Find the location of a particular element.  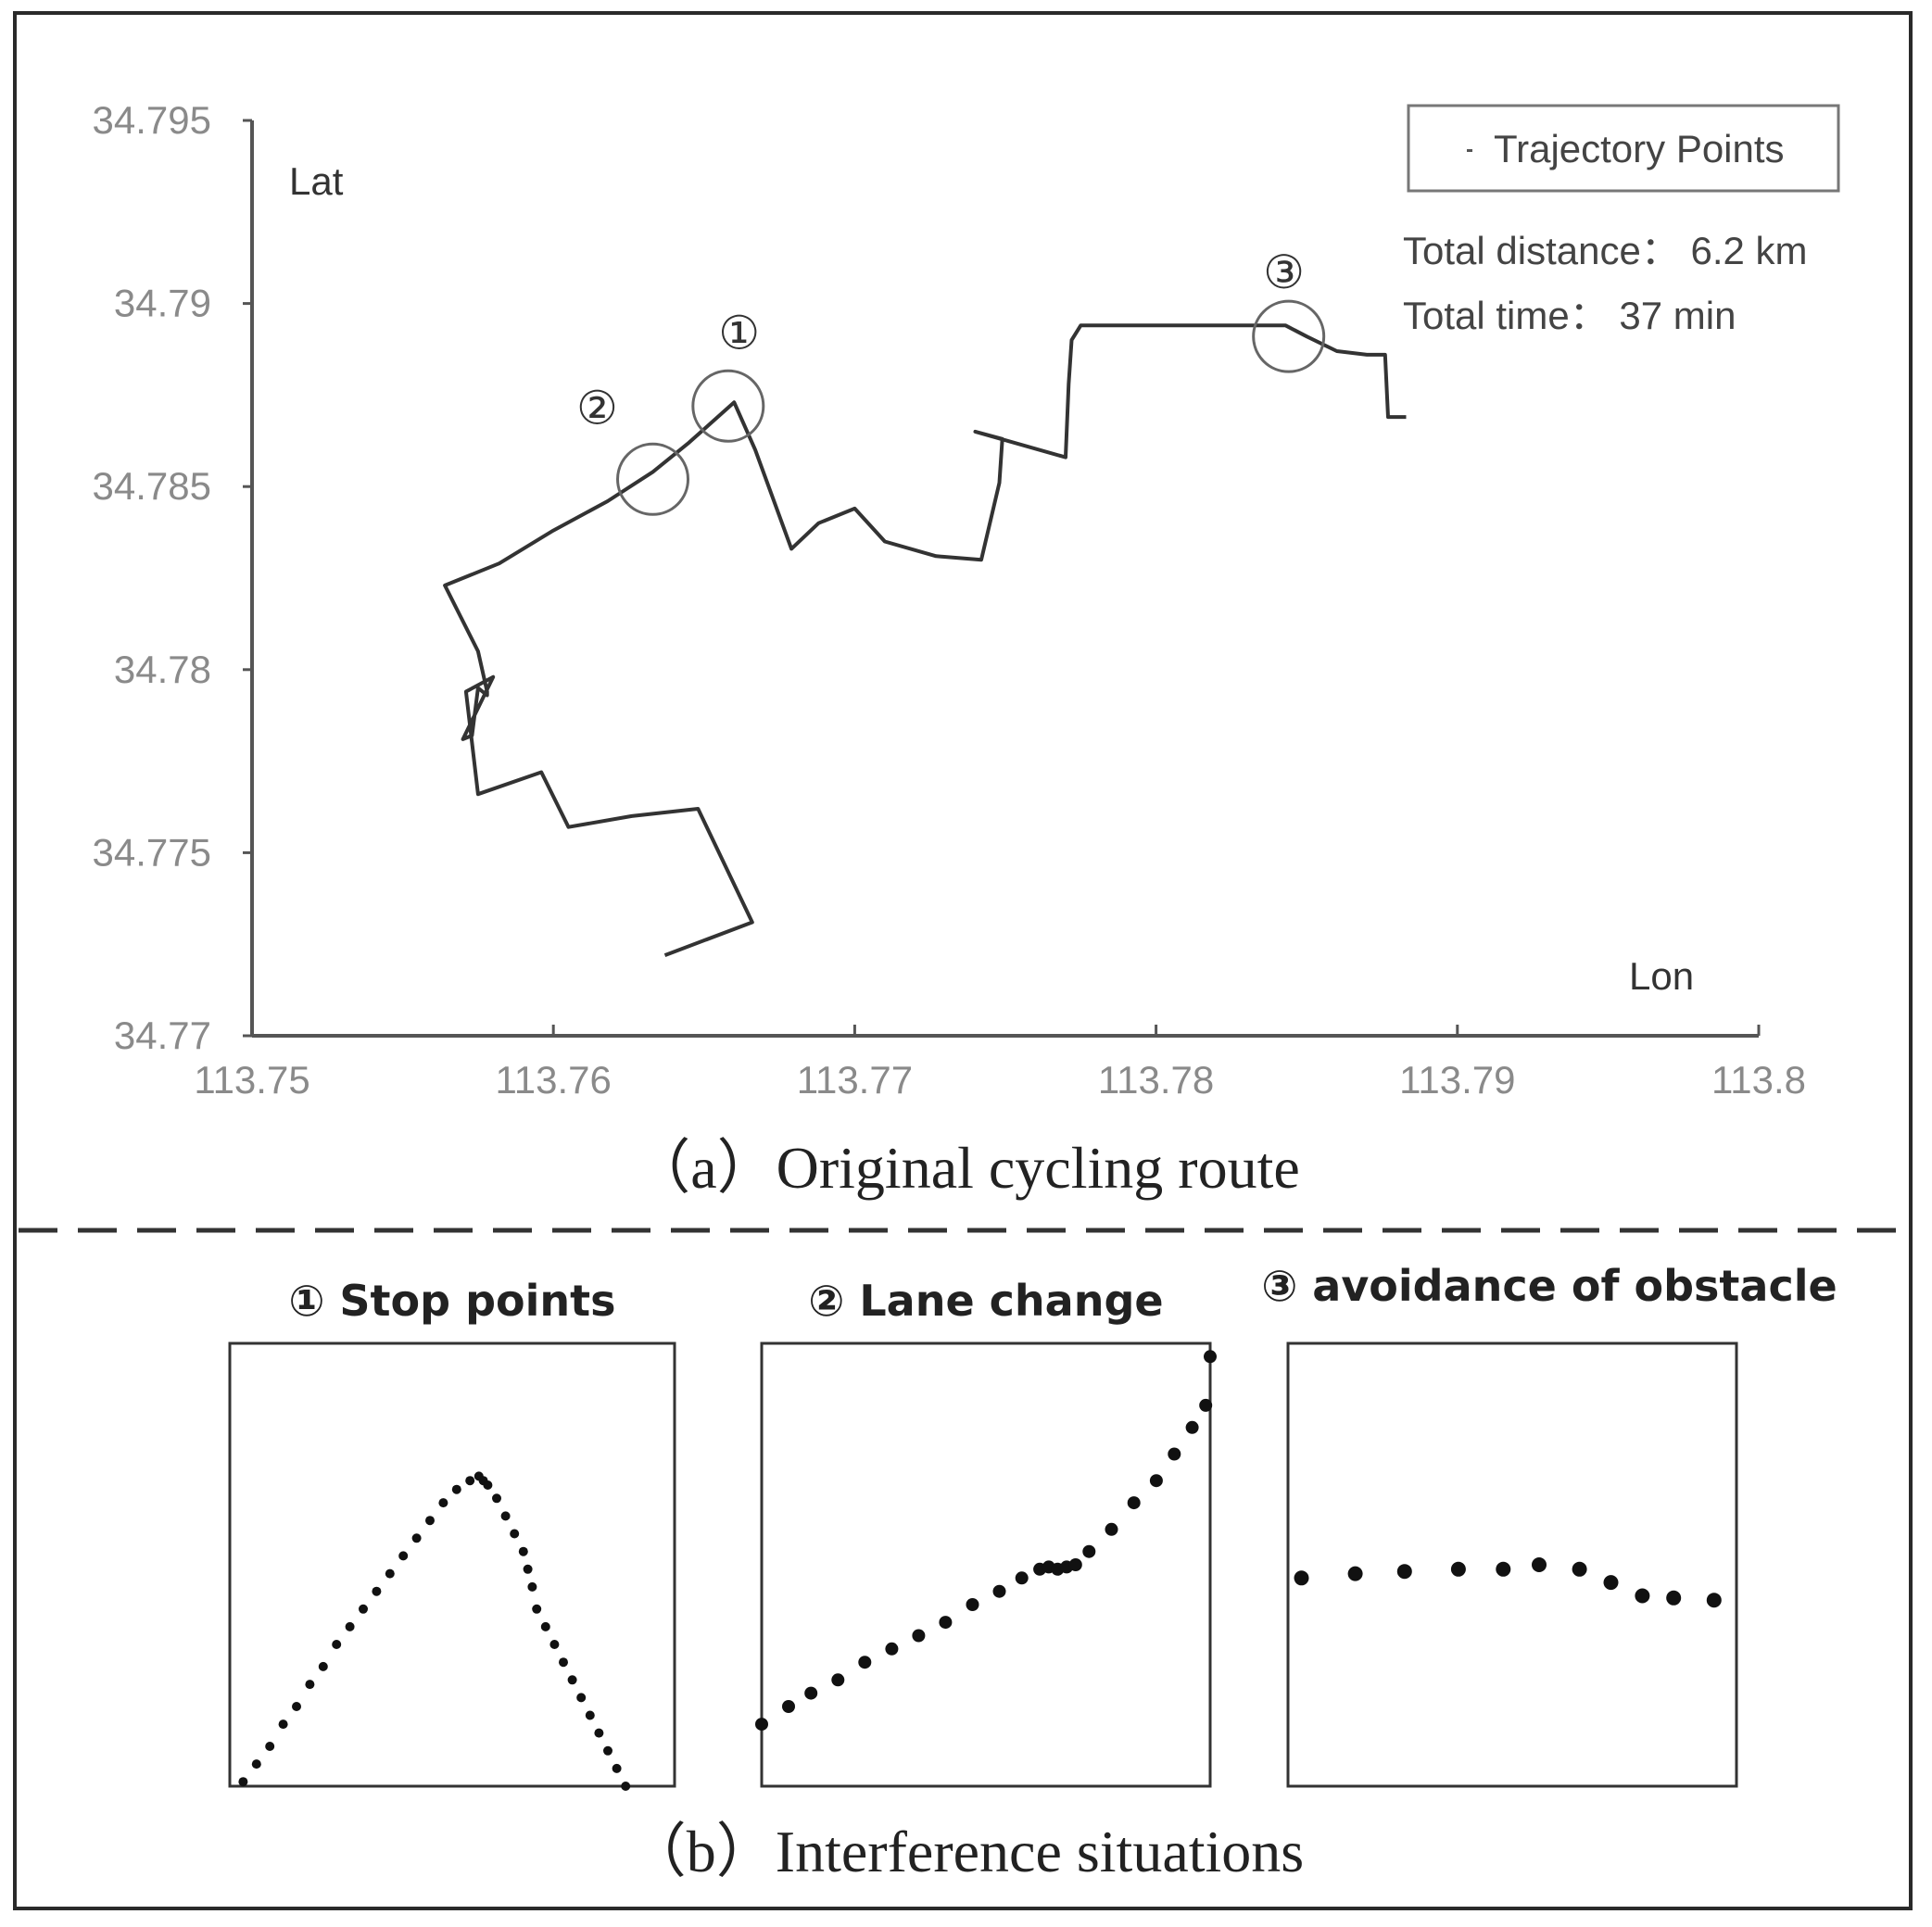

total-distance: Total distance： 6.2 km is located at coordinates (1605, 251).